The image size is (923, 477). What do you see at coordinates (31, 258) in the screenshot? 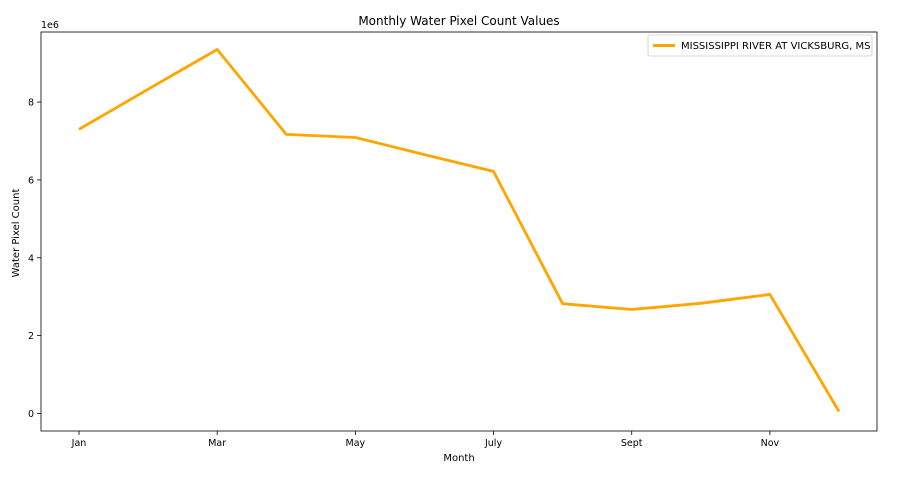
I see `y-tick-label: 4` at bounding box center [31, 258].